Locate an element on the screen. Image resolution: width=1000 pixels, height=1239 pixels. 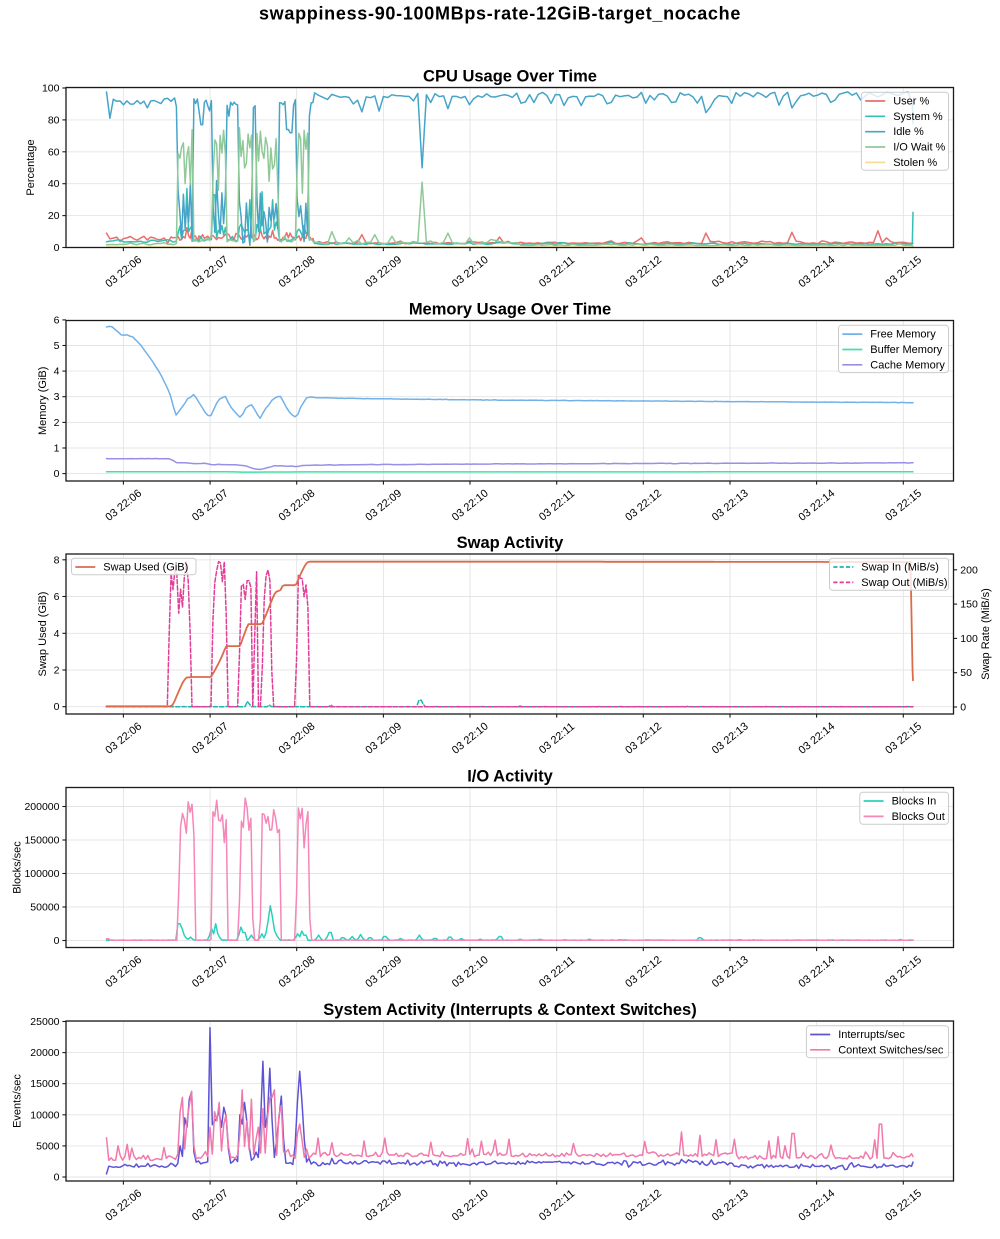
svg-text: Free Memory is located at coordinates (903, 335).